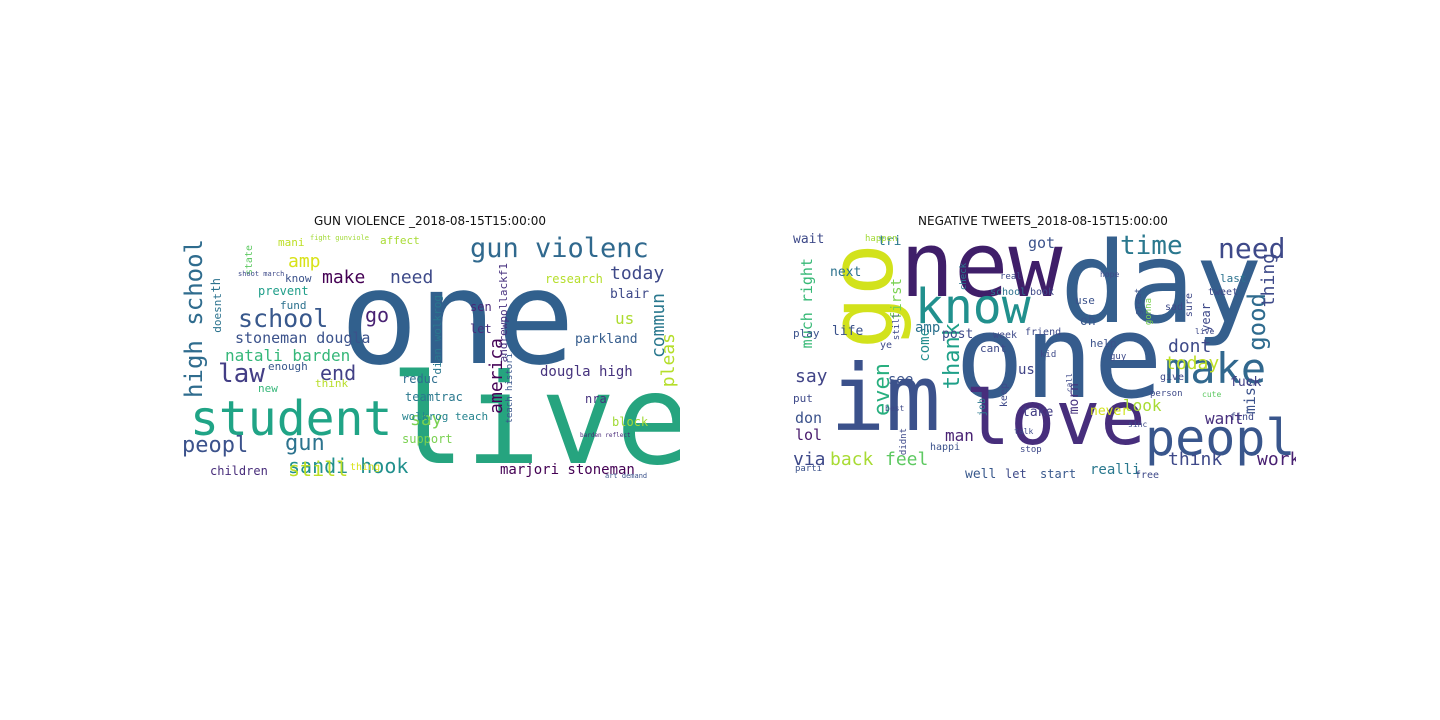 The height and width of the screenshot is (720, 1440). I want to click on cloud-word: love, so click(1055, 418).